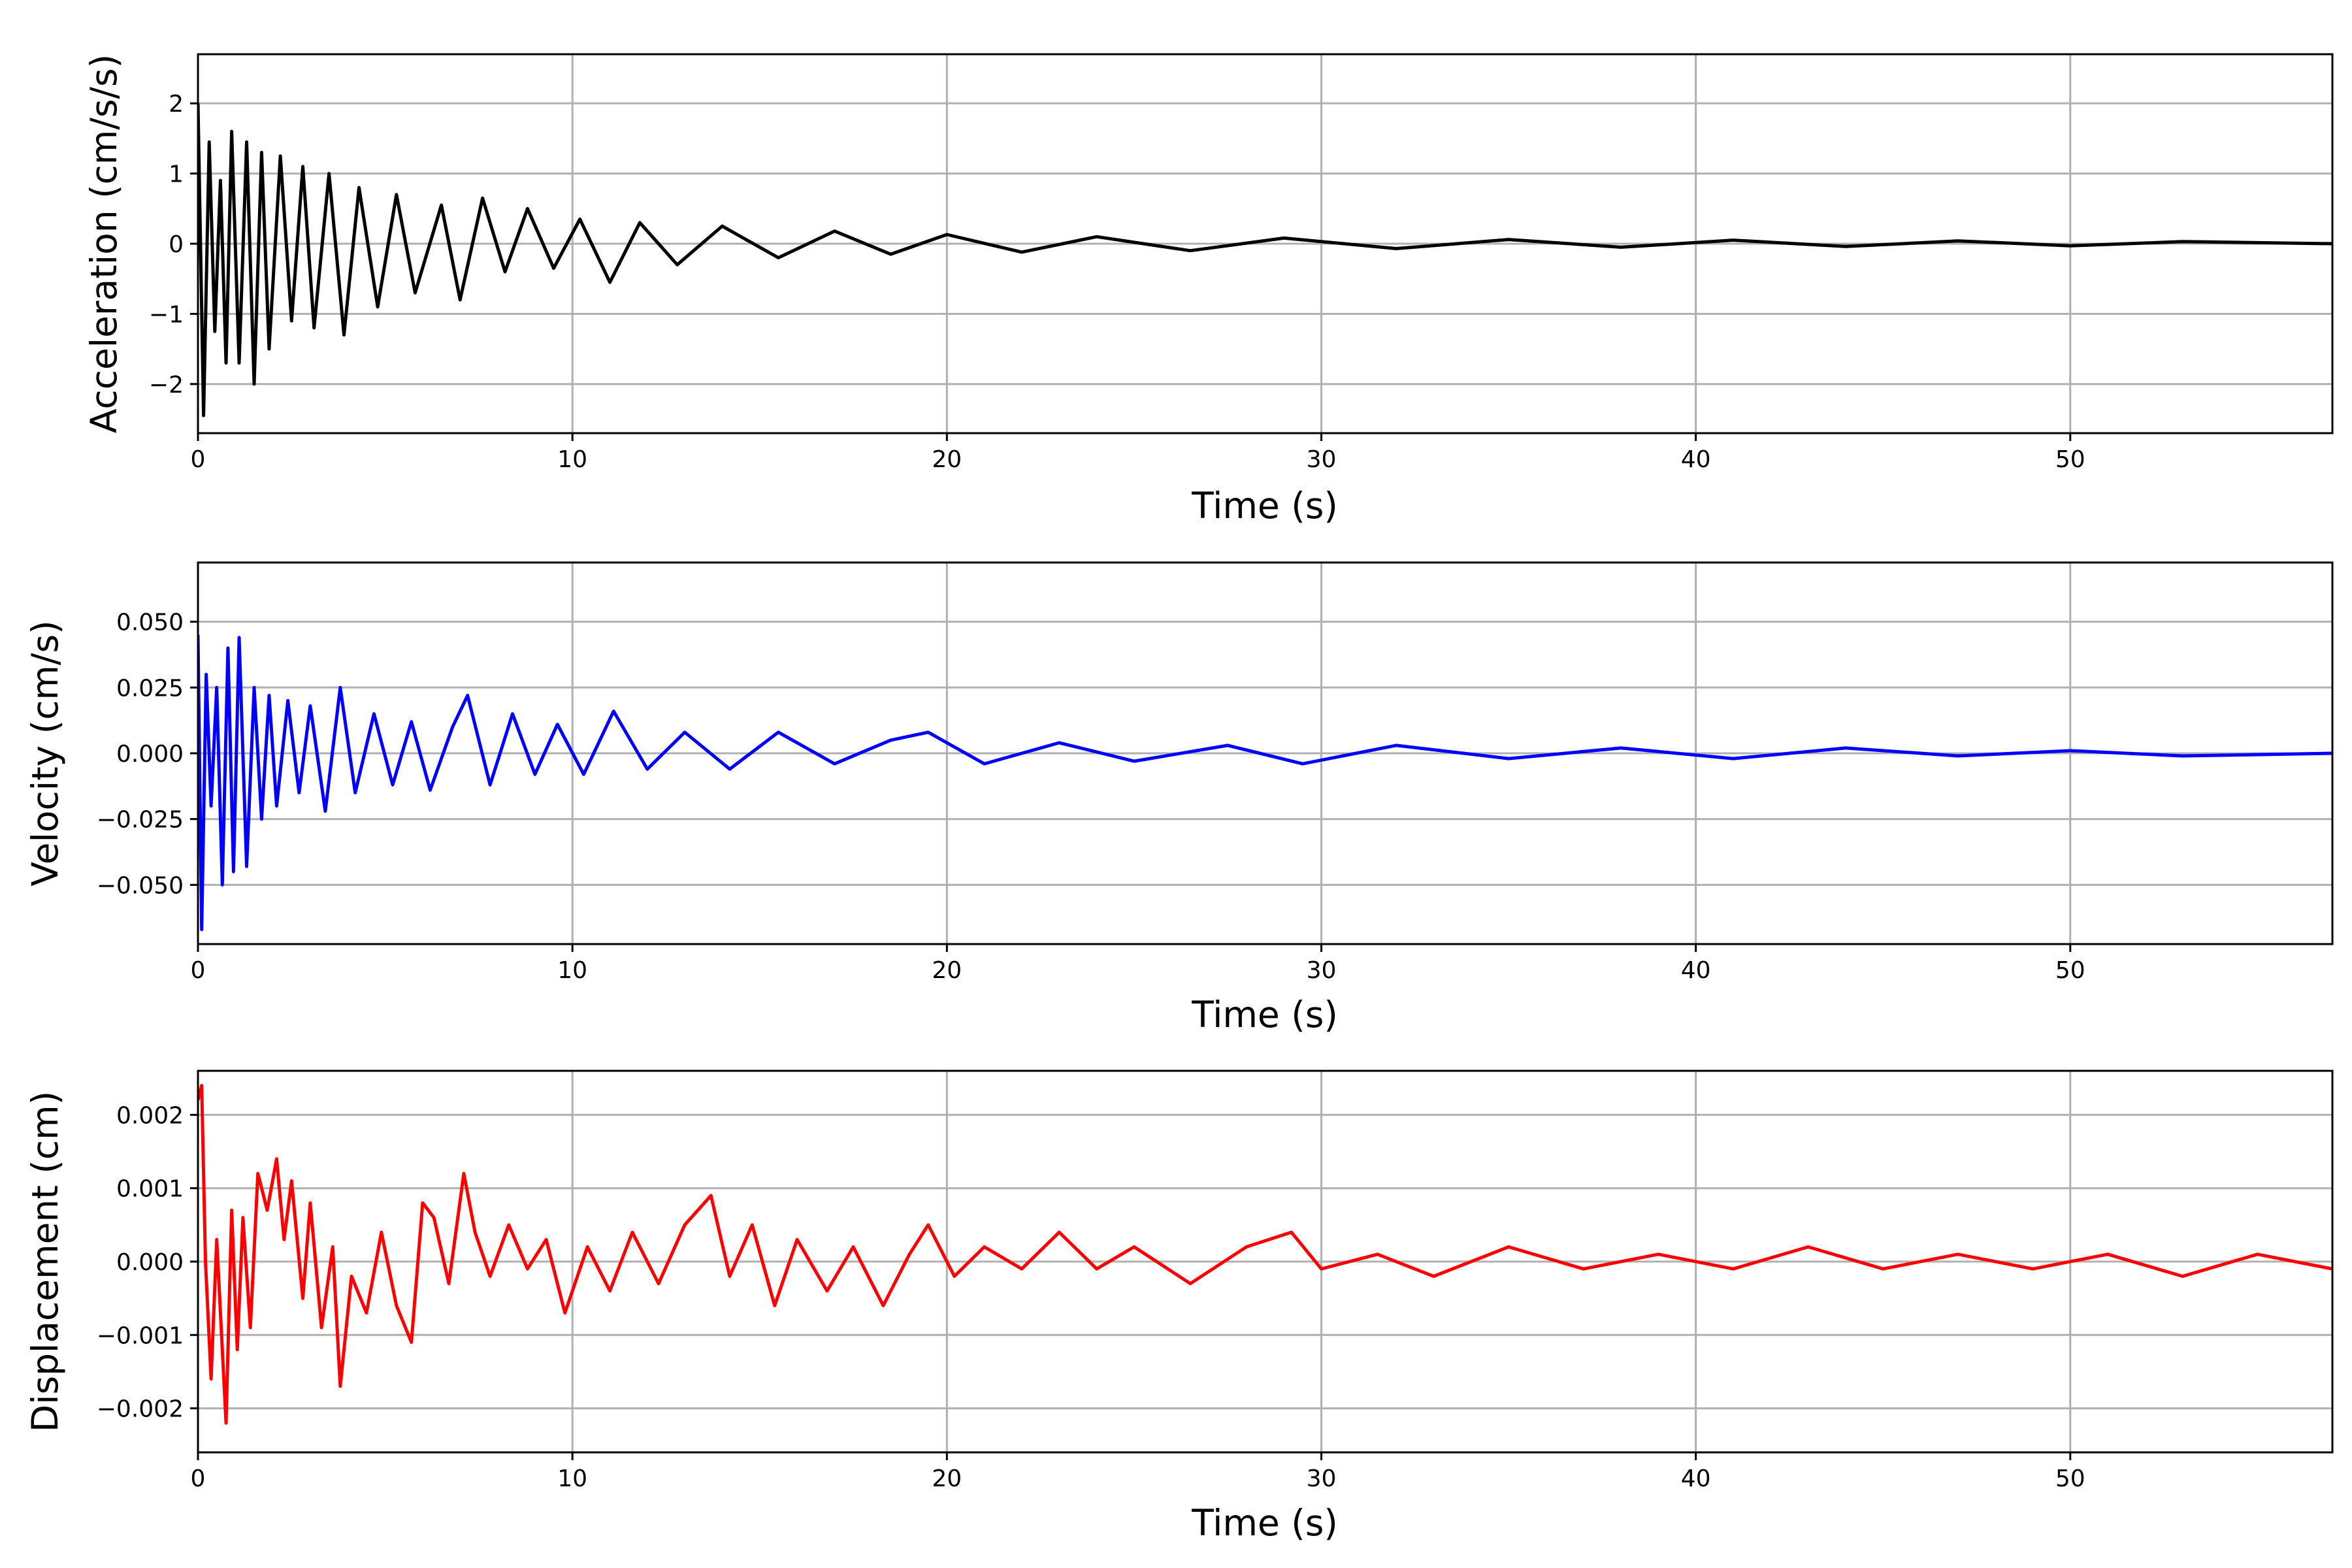 The image size is (2352, 1568). Describe the element at coordinates (45, 1261) in the screenshot. I see `displacement-y-axis-title: Displacement (cm)` at that location.